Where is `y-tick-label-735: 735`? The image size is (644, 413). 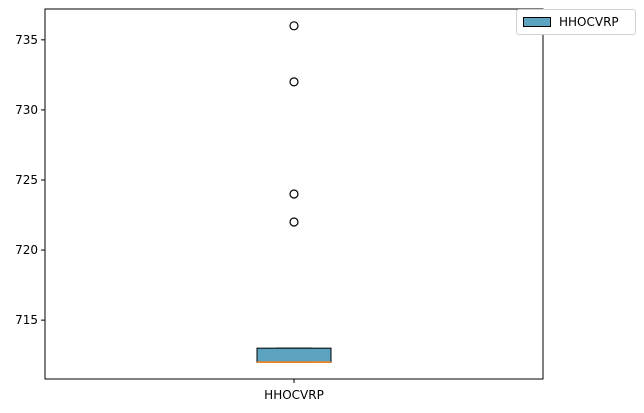 y-tick-label-735: 735 is located at coordinates (26, 40).